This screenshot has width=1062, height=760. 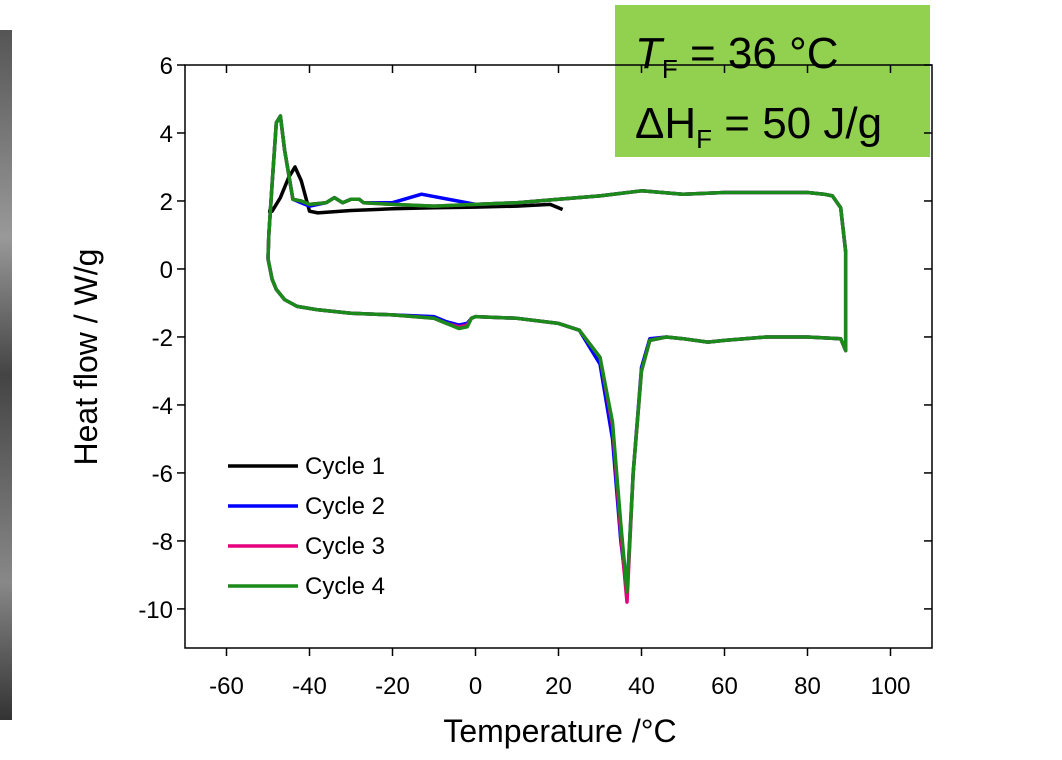 I want to click on x-tick-label: 20, so click(x=558, y=686).